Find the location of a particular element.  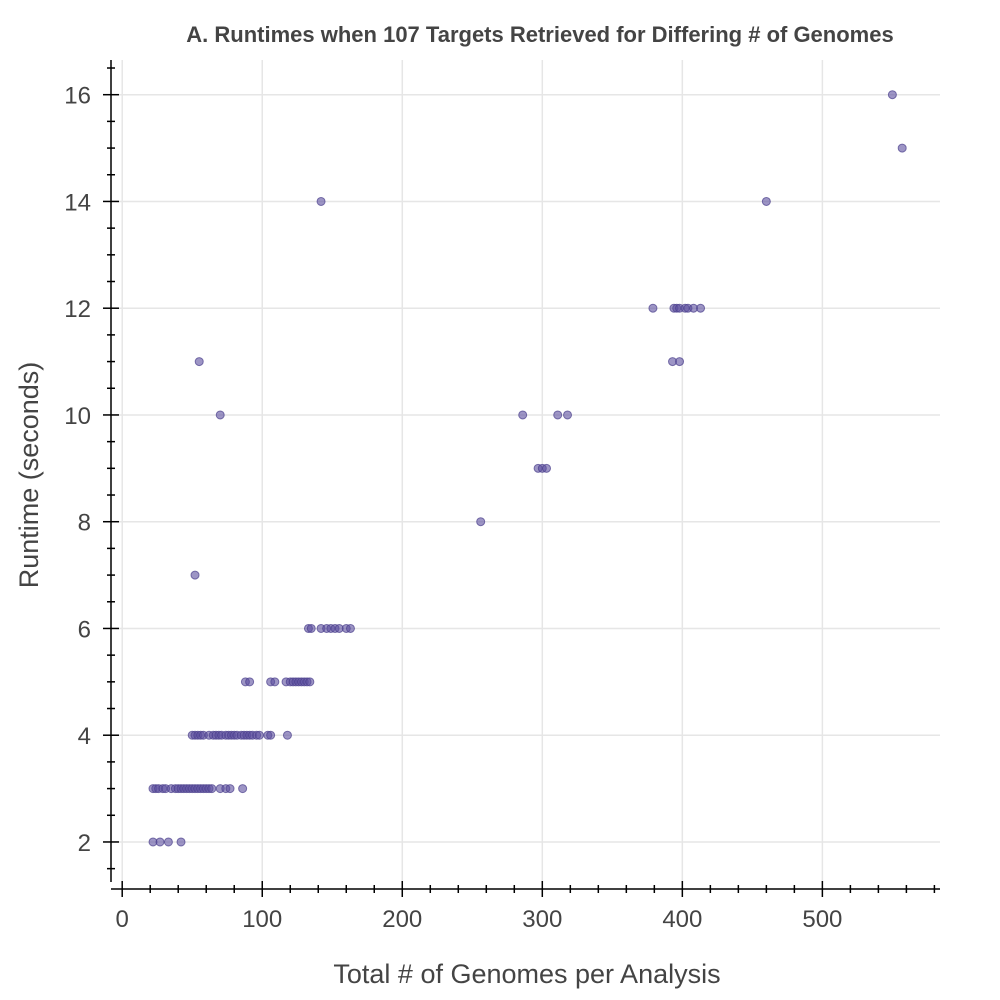

x-tick-label: 300 is located at coordinates (542, 919).